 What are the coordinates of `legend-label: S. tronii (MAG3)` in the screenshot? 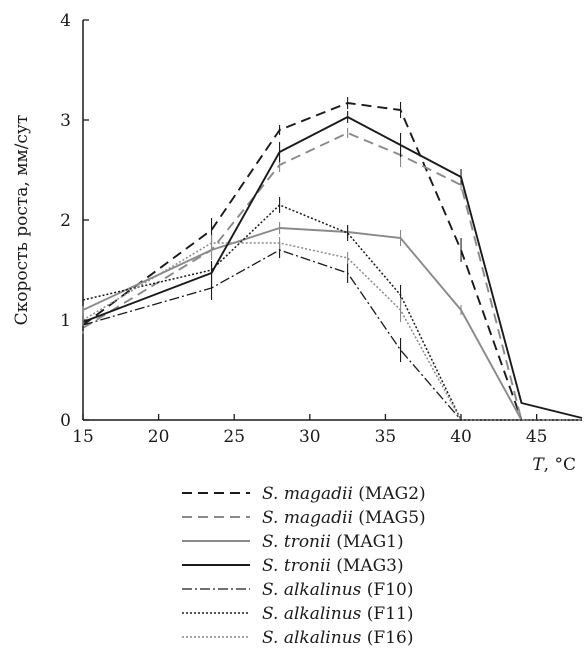 It's located at (333, 566).